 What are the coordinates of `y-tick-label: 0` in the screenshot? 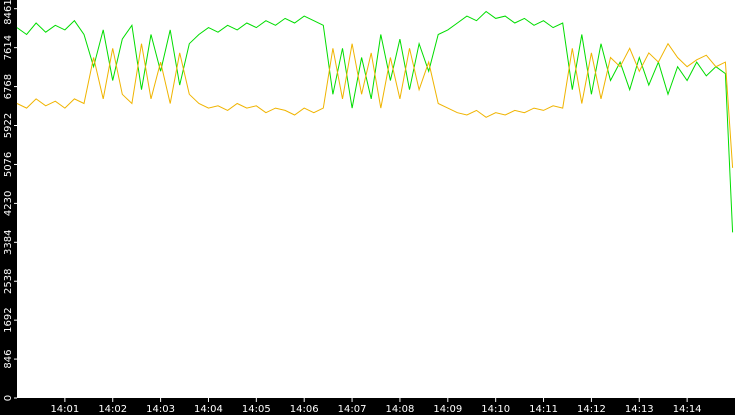 It's located at (8, 398).